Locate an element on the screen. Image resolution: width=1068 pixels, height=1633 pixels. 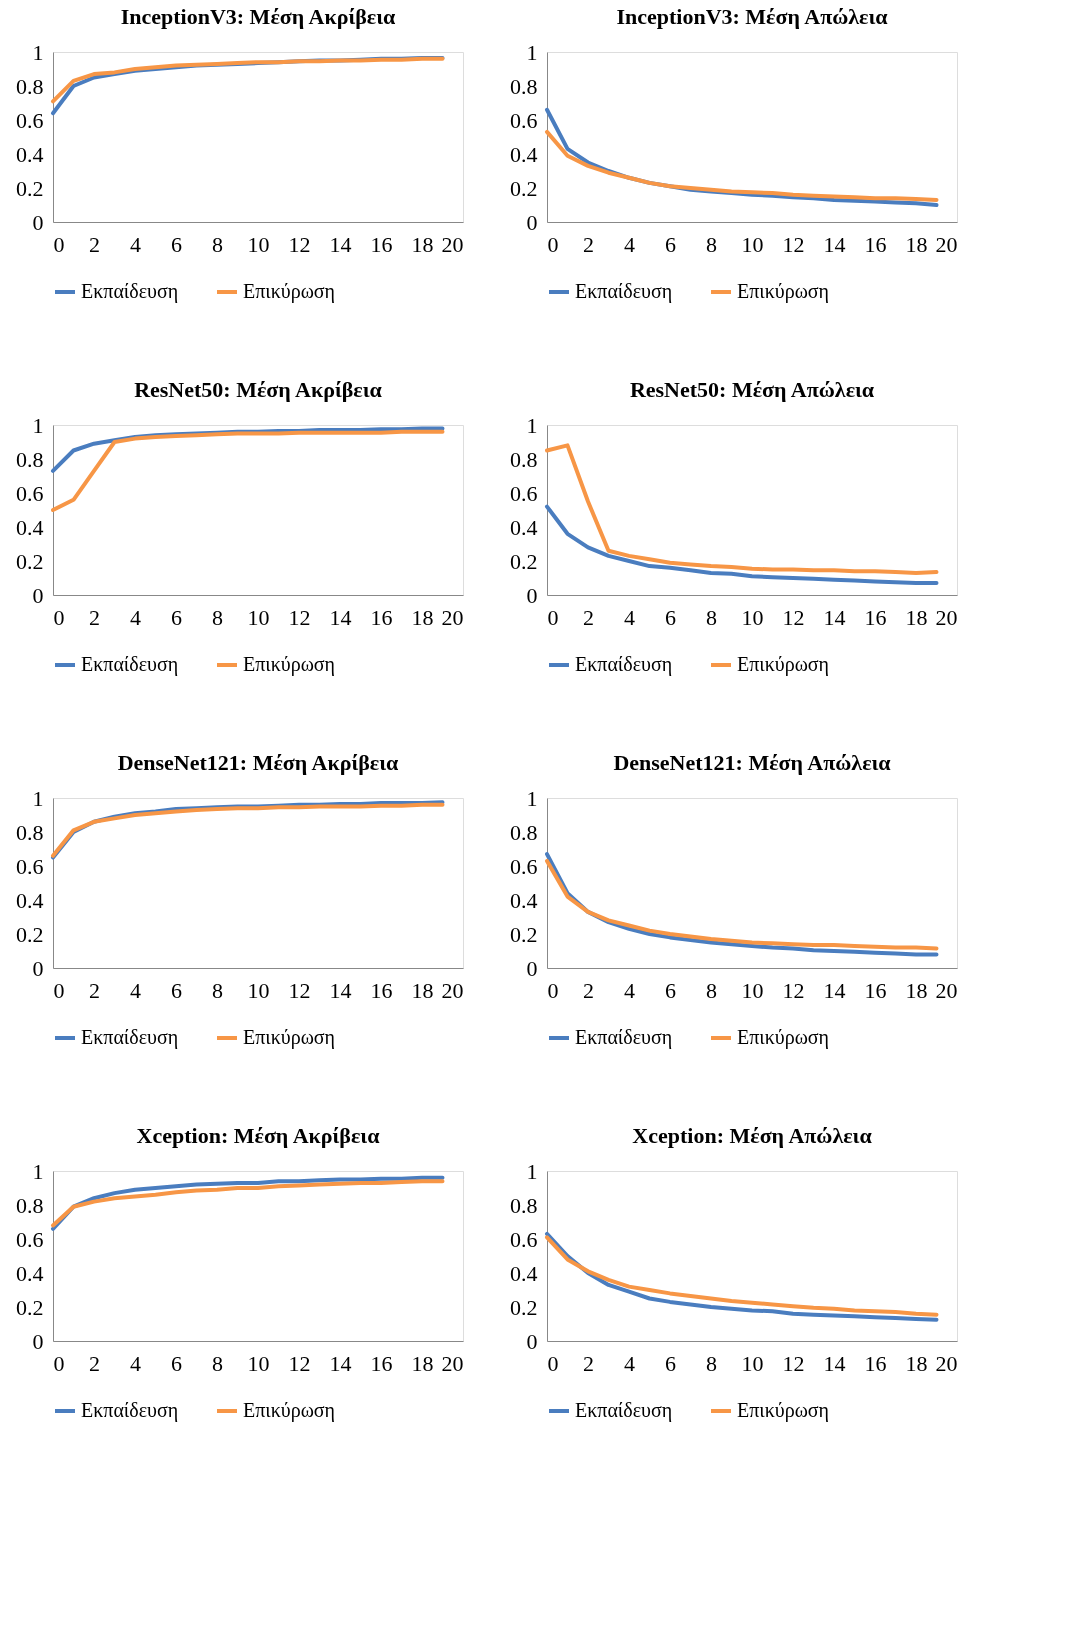
chart-title: InceptionV3: Μέση Ακρίβεια is located at coordinates (258, 16).